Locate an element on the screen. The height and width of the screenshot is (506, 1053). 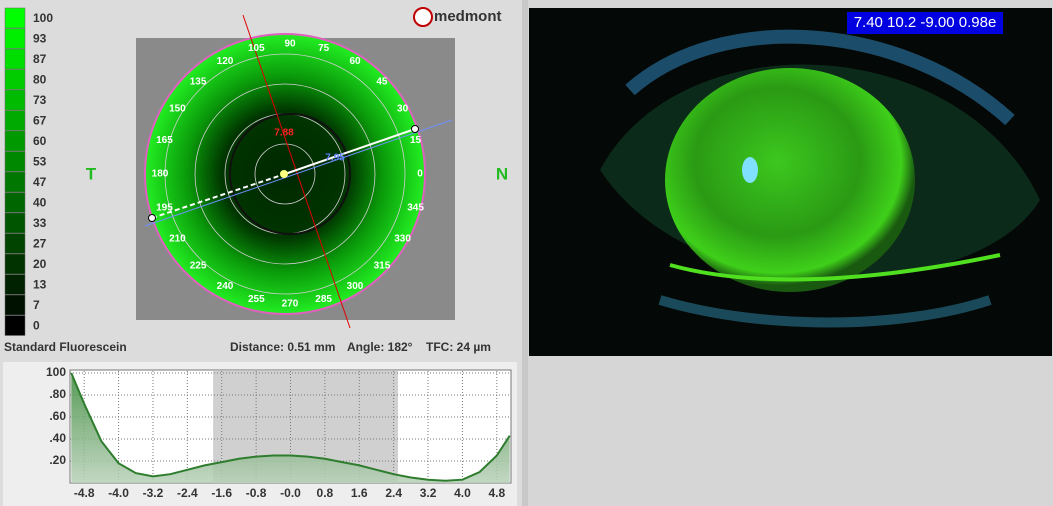
y-tick-label: .20 is located at coordinates (57, 460).